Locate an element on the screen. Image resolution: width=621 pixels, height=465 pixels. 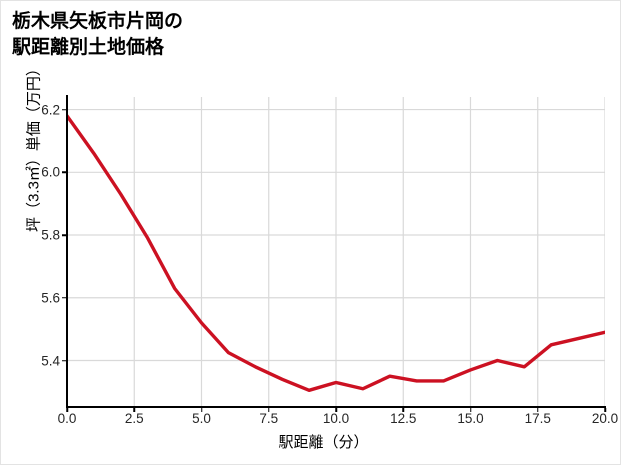
y-axis-spine is located at coordinates (67, 251).